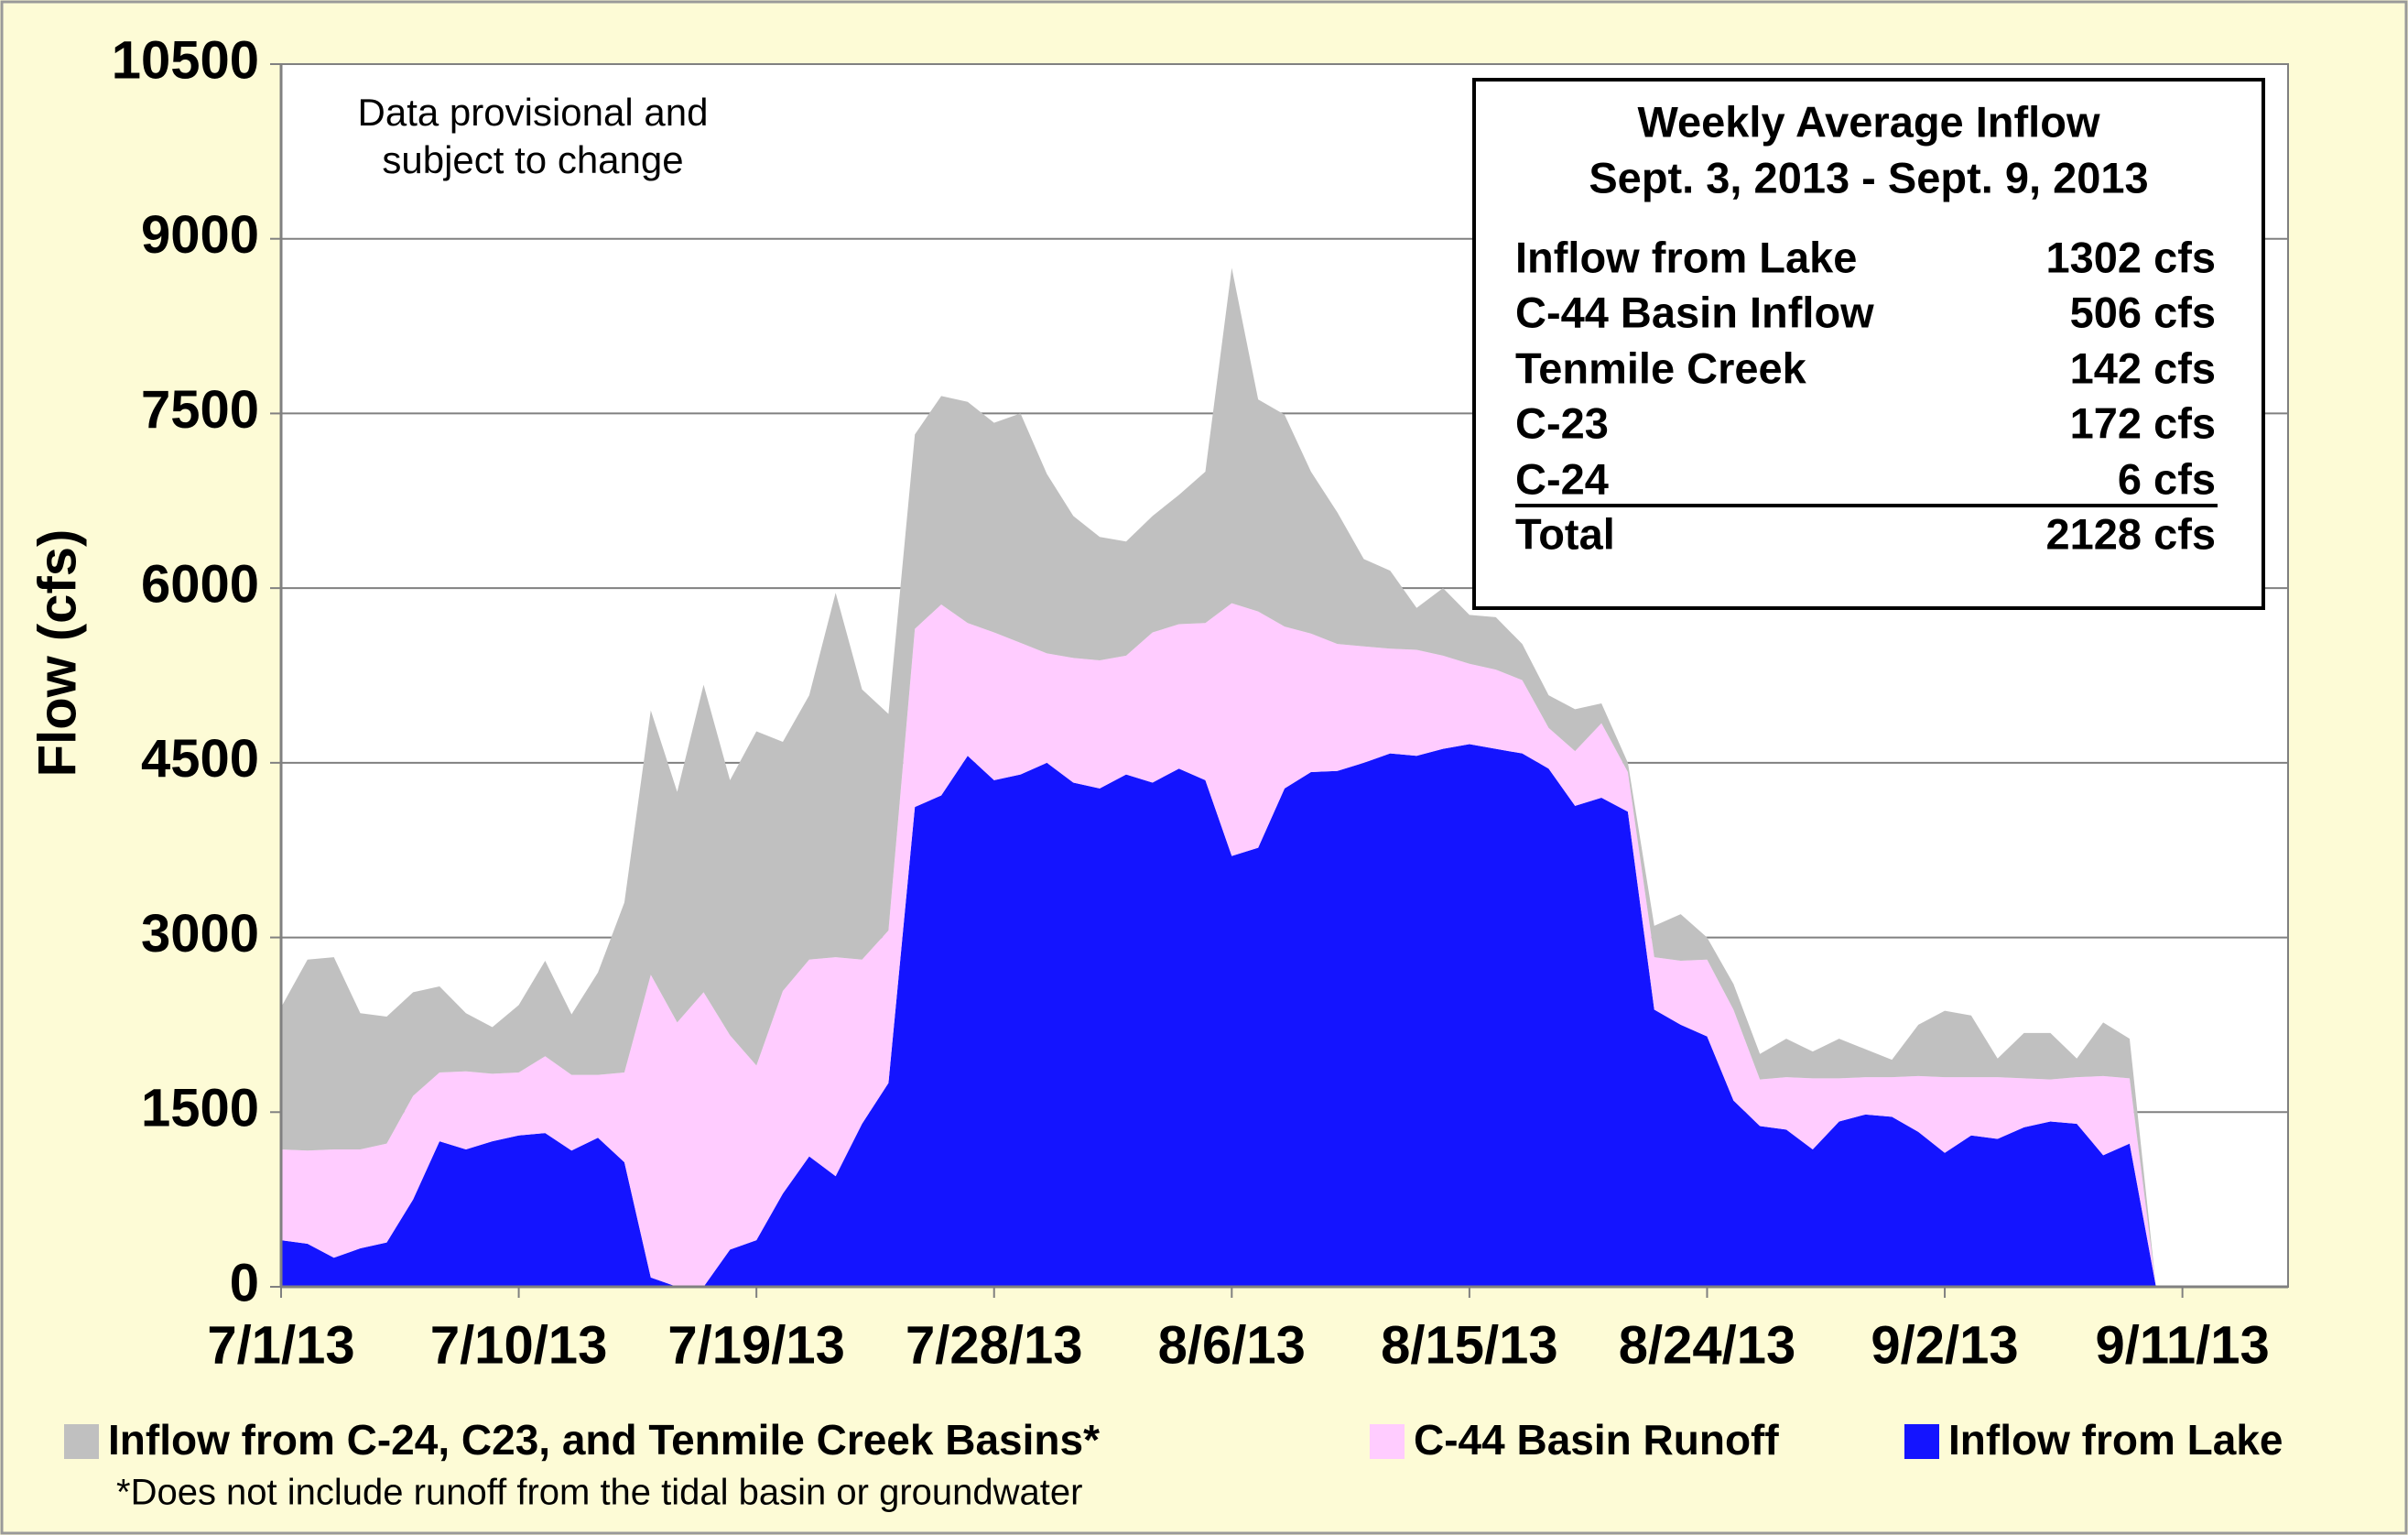 The height and width of the screenshot is (1535, 2408). Describe the element at coordinates (756, 1345) in the screenshot. I see `x-tick-label: 7/19/13` at that location.